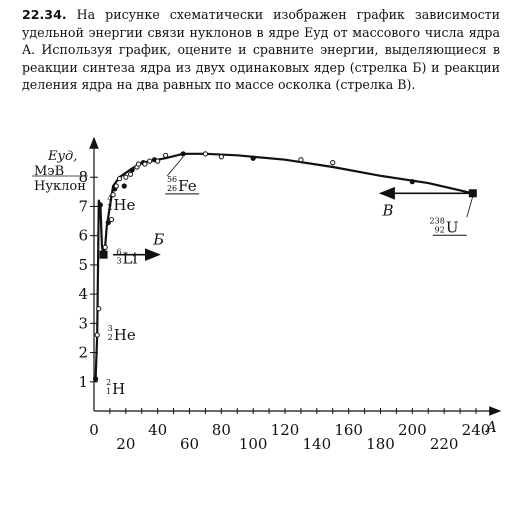  Describe the element at coordinates (125, 444) in the screenshot. I see `x-tick-label: 20` at that location.